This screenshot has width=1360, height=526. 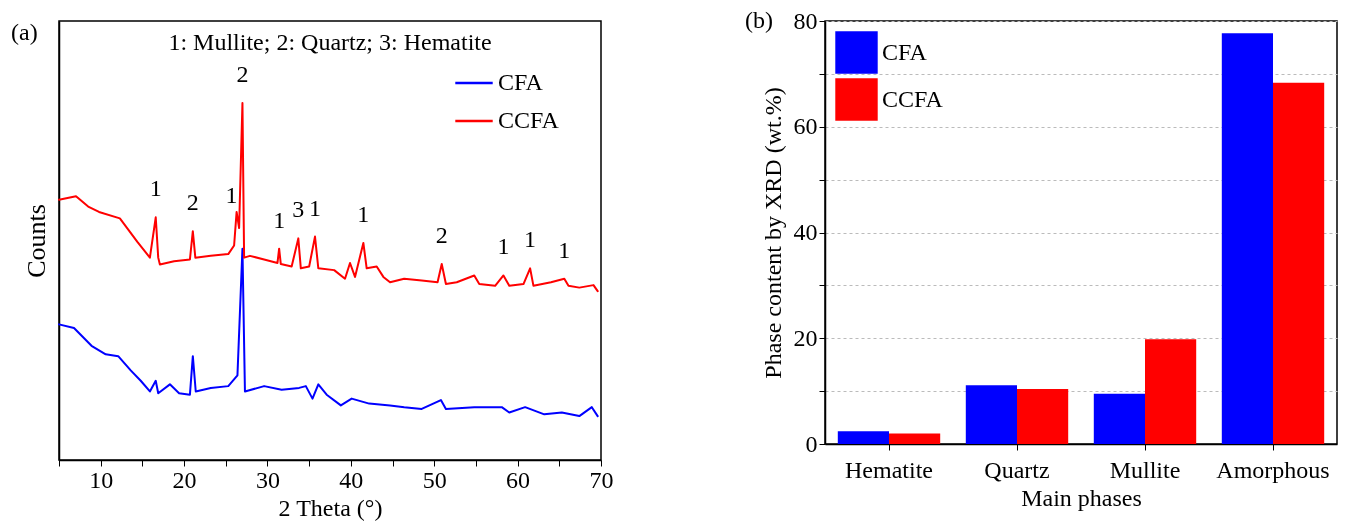 What do you see at coordinates (36, 241) in the screenshot?
I see `y-axis-title: Counts` at bounding box center [36, 241].